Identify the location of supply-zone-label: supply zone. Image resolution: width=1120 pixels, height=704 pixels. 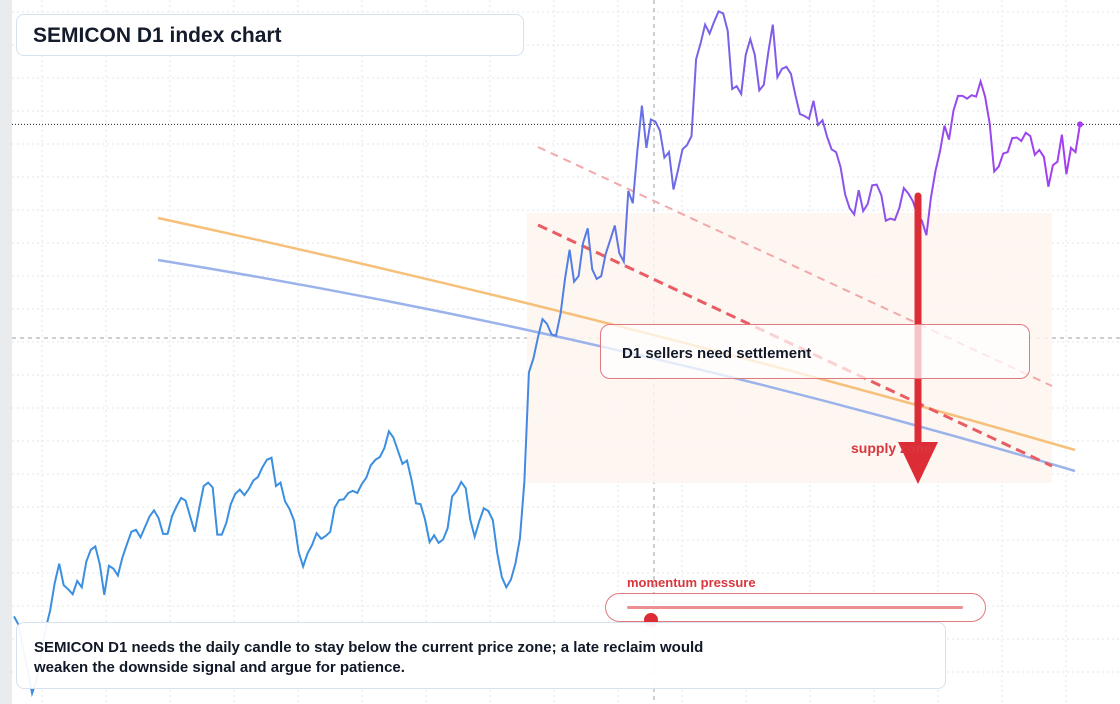
(891, 448).